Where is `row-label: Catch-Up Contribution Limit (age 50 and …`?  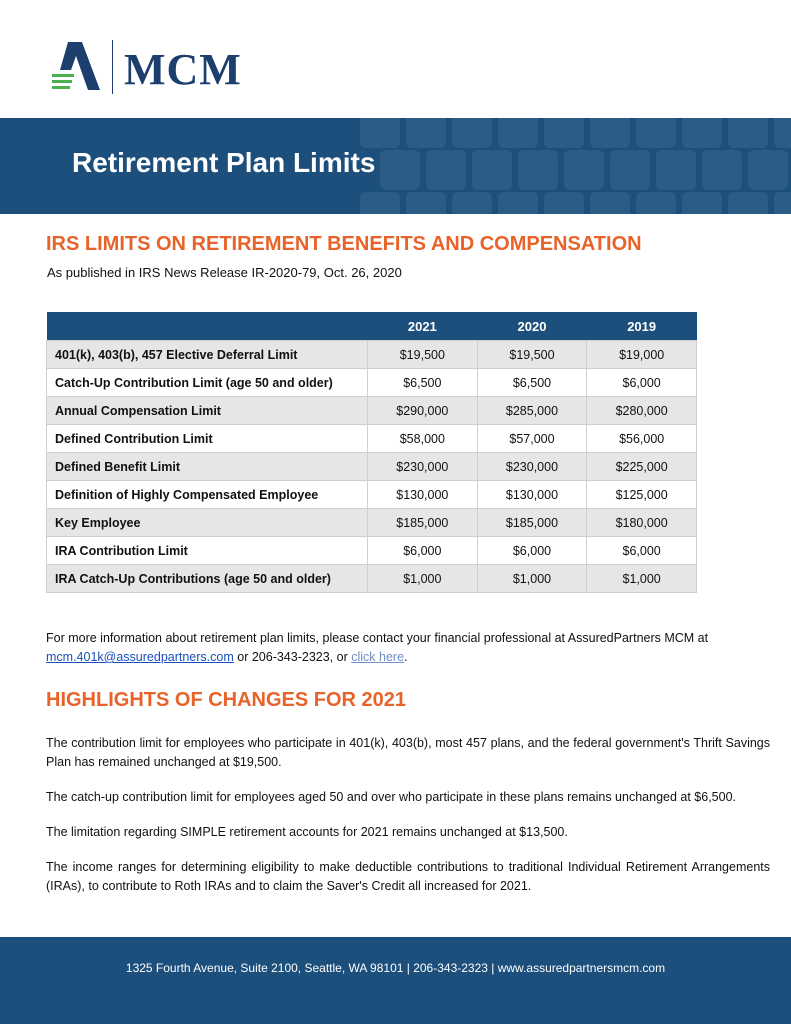
row-label: Catch-Up Contribution Limit (age 50 and … is located at coordinates (207, 382).